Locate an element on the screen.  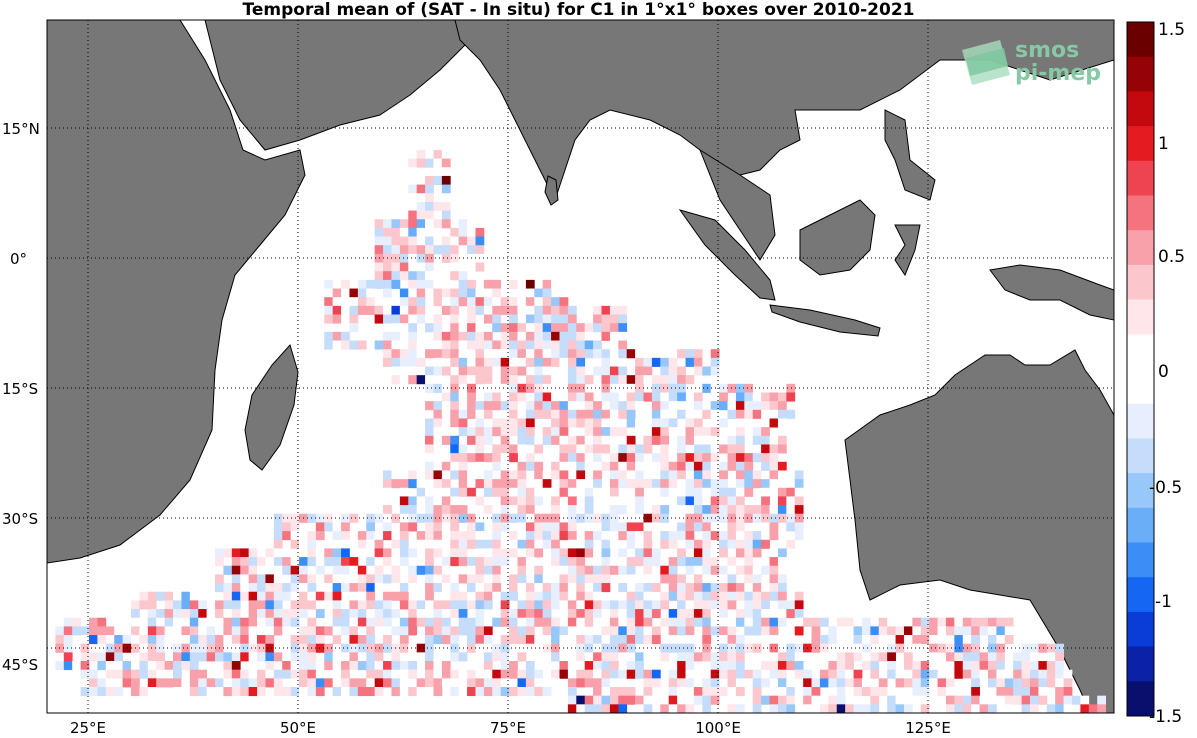
lat-tick-label: 30°S is located at coordinates (20, 519).